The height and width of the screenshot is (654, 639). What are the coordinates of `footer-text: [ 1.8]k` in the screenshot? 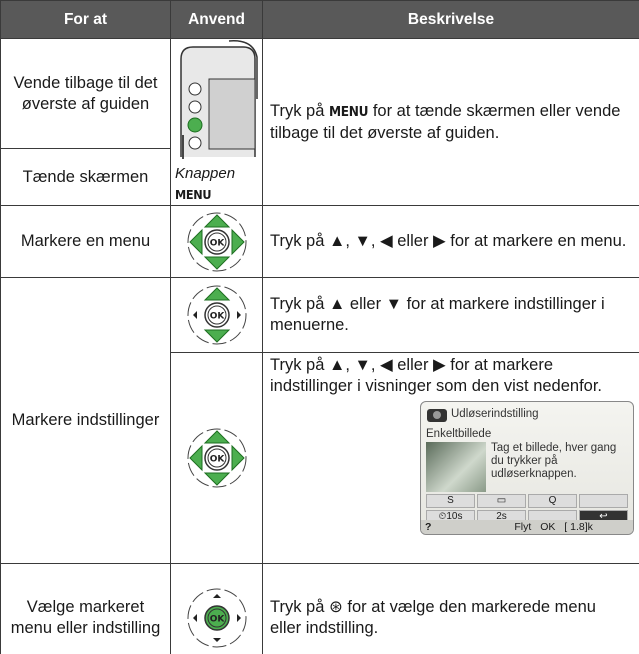 It's located at (578, 527).